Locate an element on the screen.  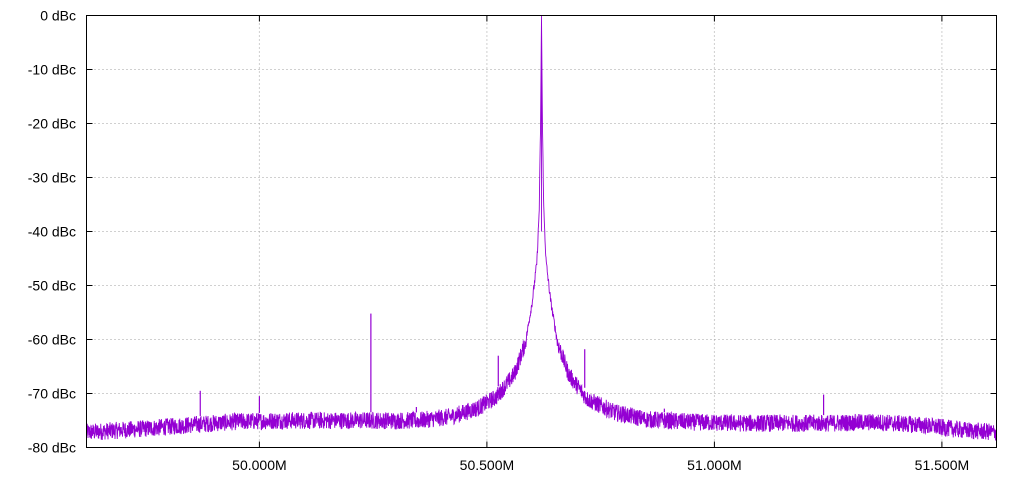
y-tick-label: -70 dBc is located at coordinates (52, 394).